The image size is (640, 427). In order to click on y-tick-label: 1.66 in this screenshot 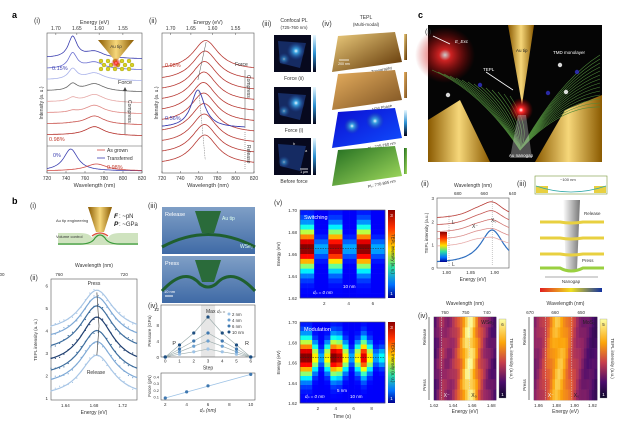, I will do `click(292, 254)`.